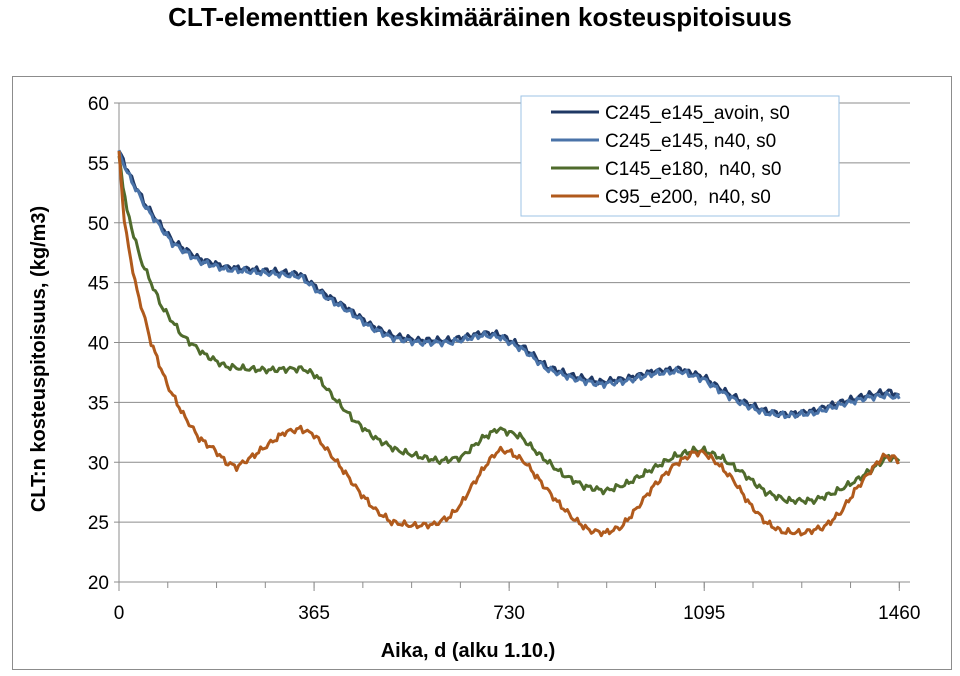 This screenshot has height=676, width=960. What do you see at coordinates (98, 523) in the screenshot?
I see `y-tick-label: 25` at bounding box center [98, 523].